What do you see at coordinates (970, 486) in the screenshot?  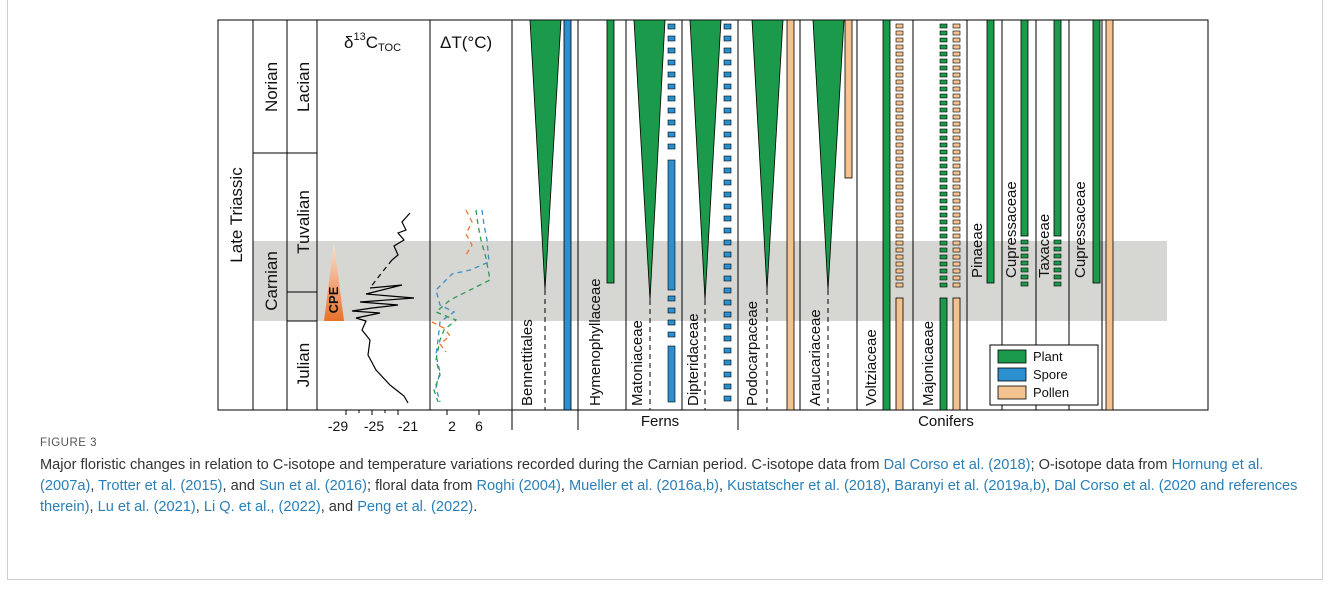 I see `citation-link: Baranyi et al. (2019a,b)` at bounding box center [970, 486].